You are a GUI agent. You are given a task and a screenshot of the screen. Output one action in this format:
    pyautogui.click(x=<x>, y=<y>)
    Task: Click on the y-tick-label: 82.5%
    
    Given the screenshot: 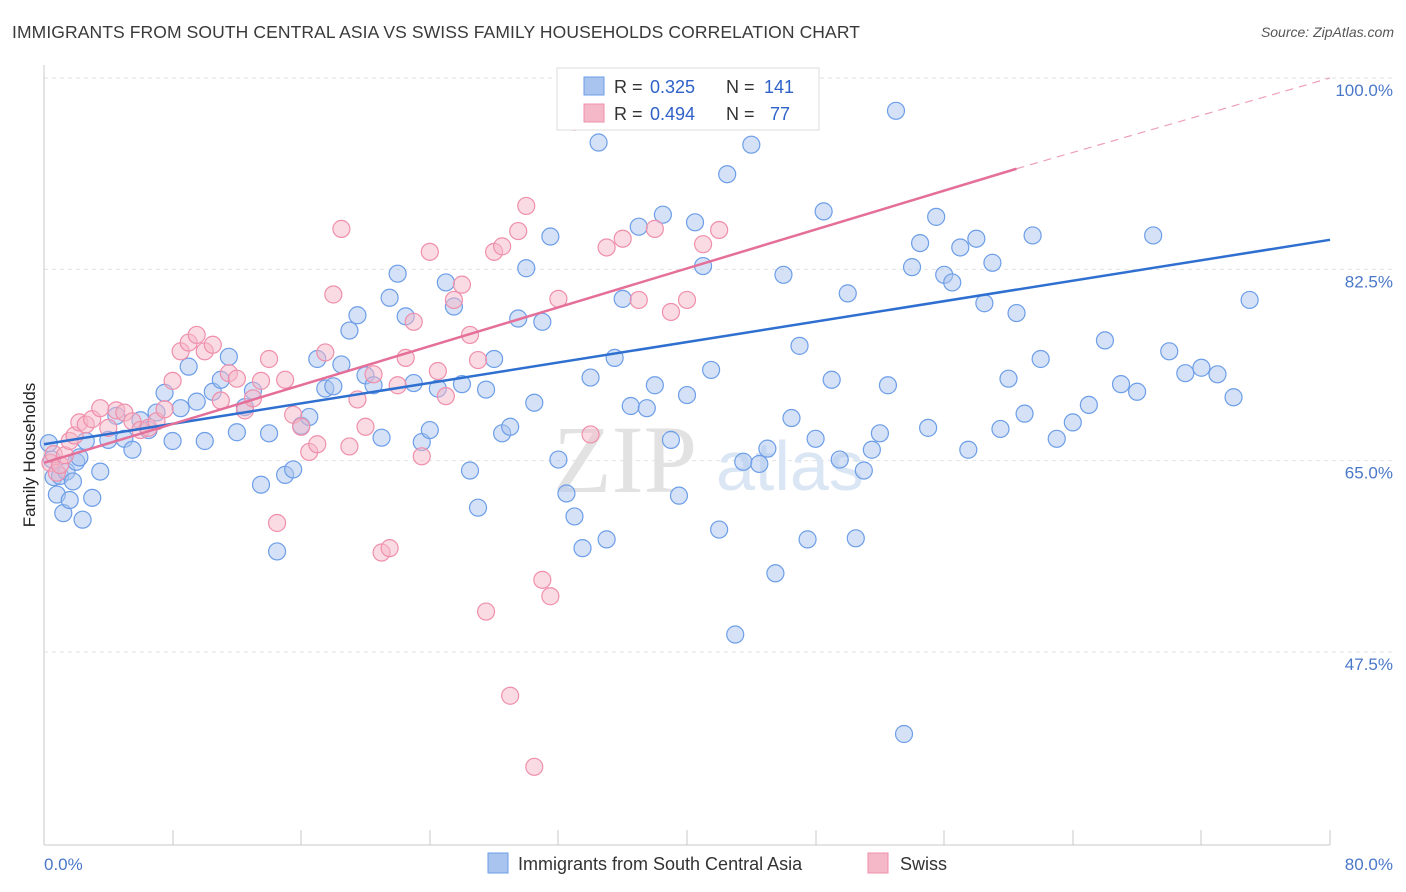 What is the action you would take?
    pyautogui.click(x=1369, y=281)
    